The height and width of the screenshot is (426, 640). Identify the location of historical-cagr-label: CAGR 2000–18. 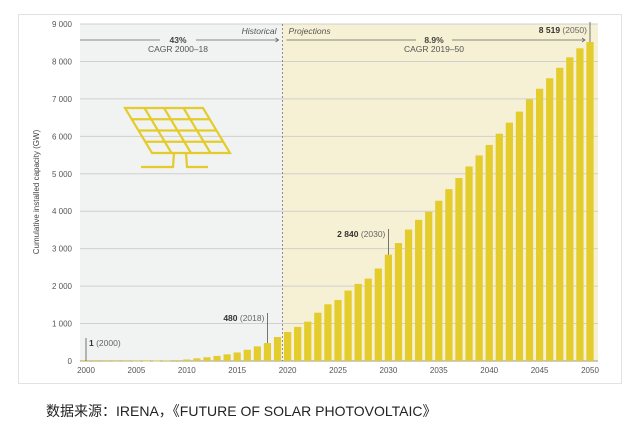
(178, 49).